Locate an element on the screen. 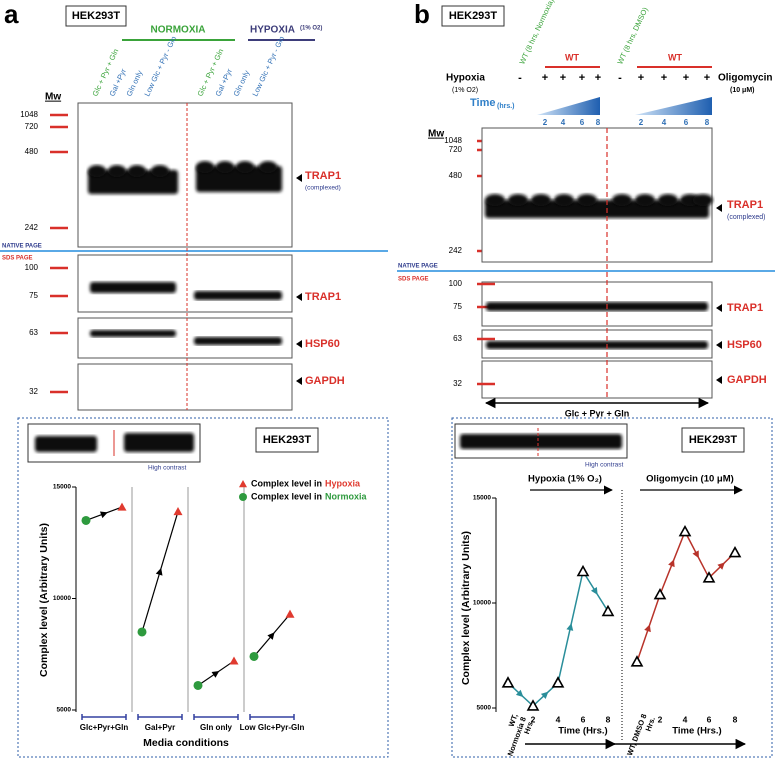 The height and width of the screenshot is (759, 778). condition-label: HYPOXIA is located at coordinates (272, 30).